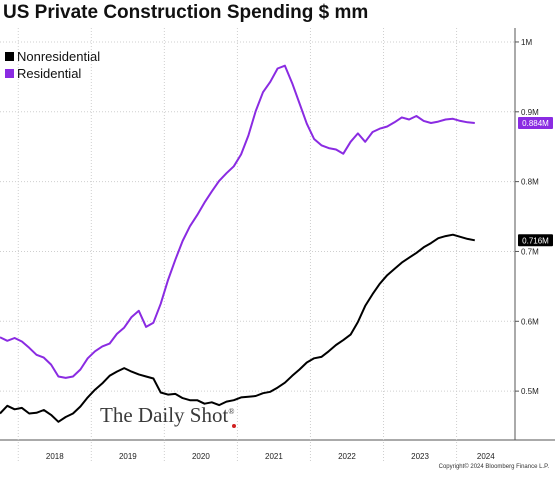  I want to click on x-tick-label: 2023, so click(420, 456).